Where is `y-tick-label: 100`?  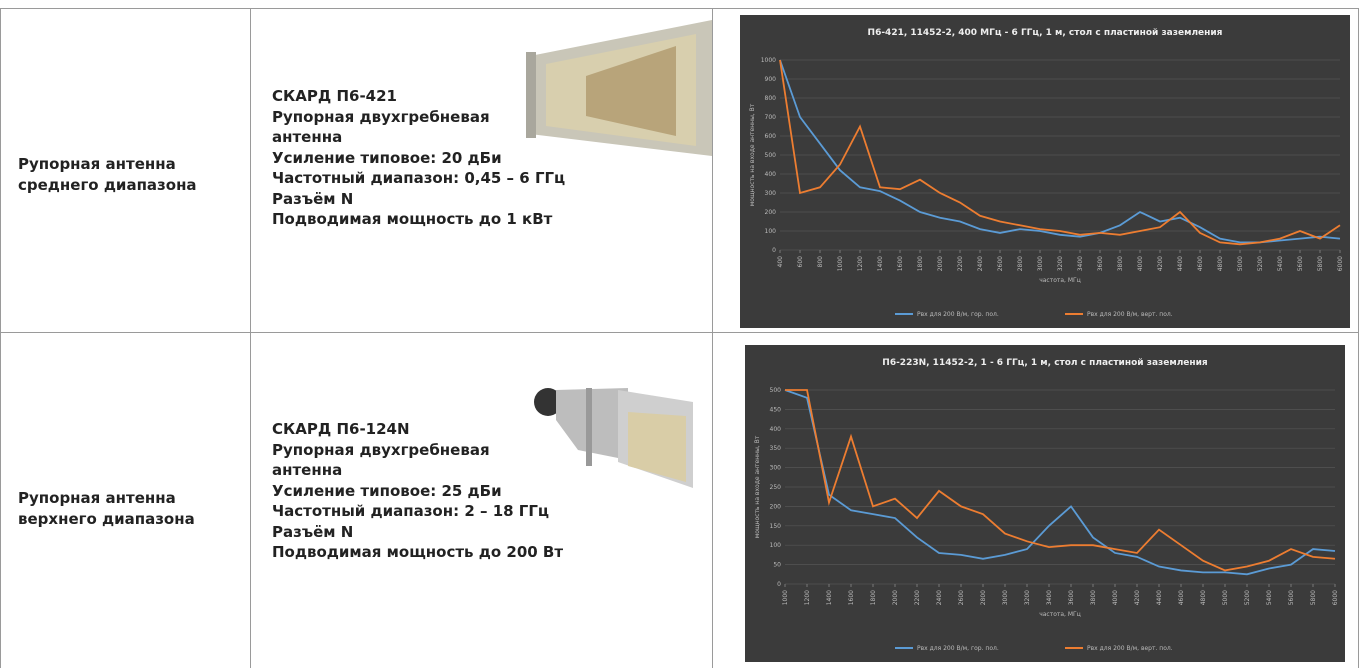
y-tick-label: 100 is located at coordinates (776, 545).